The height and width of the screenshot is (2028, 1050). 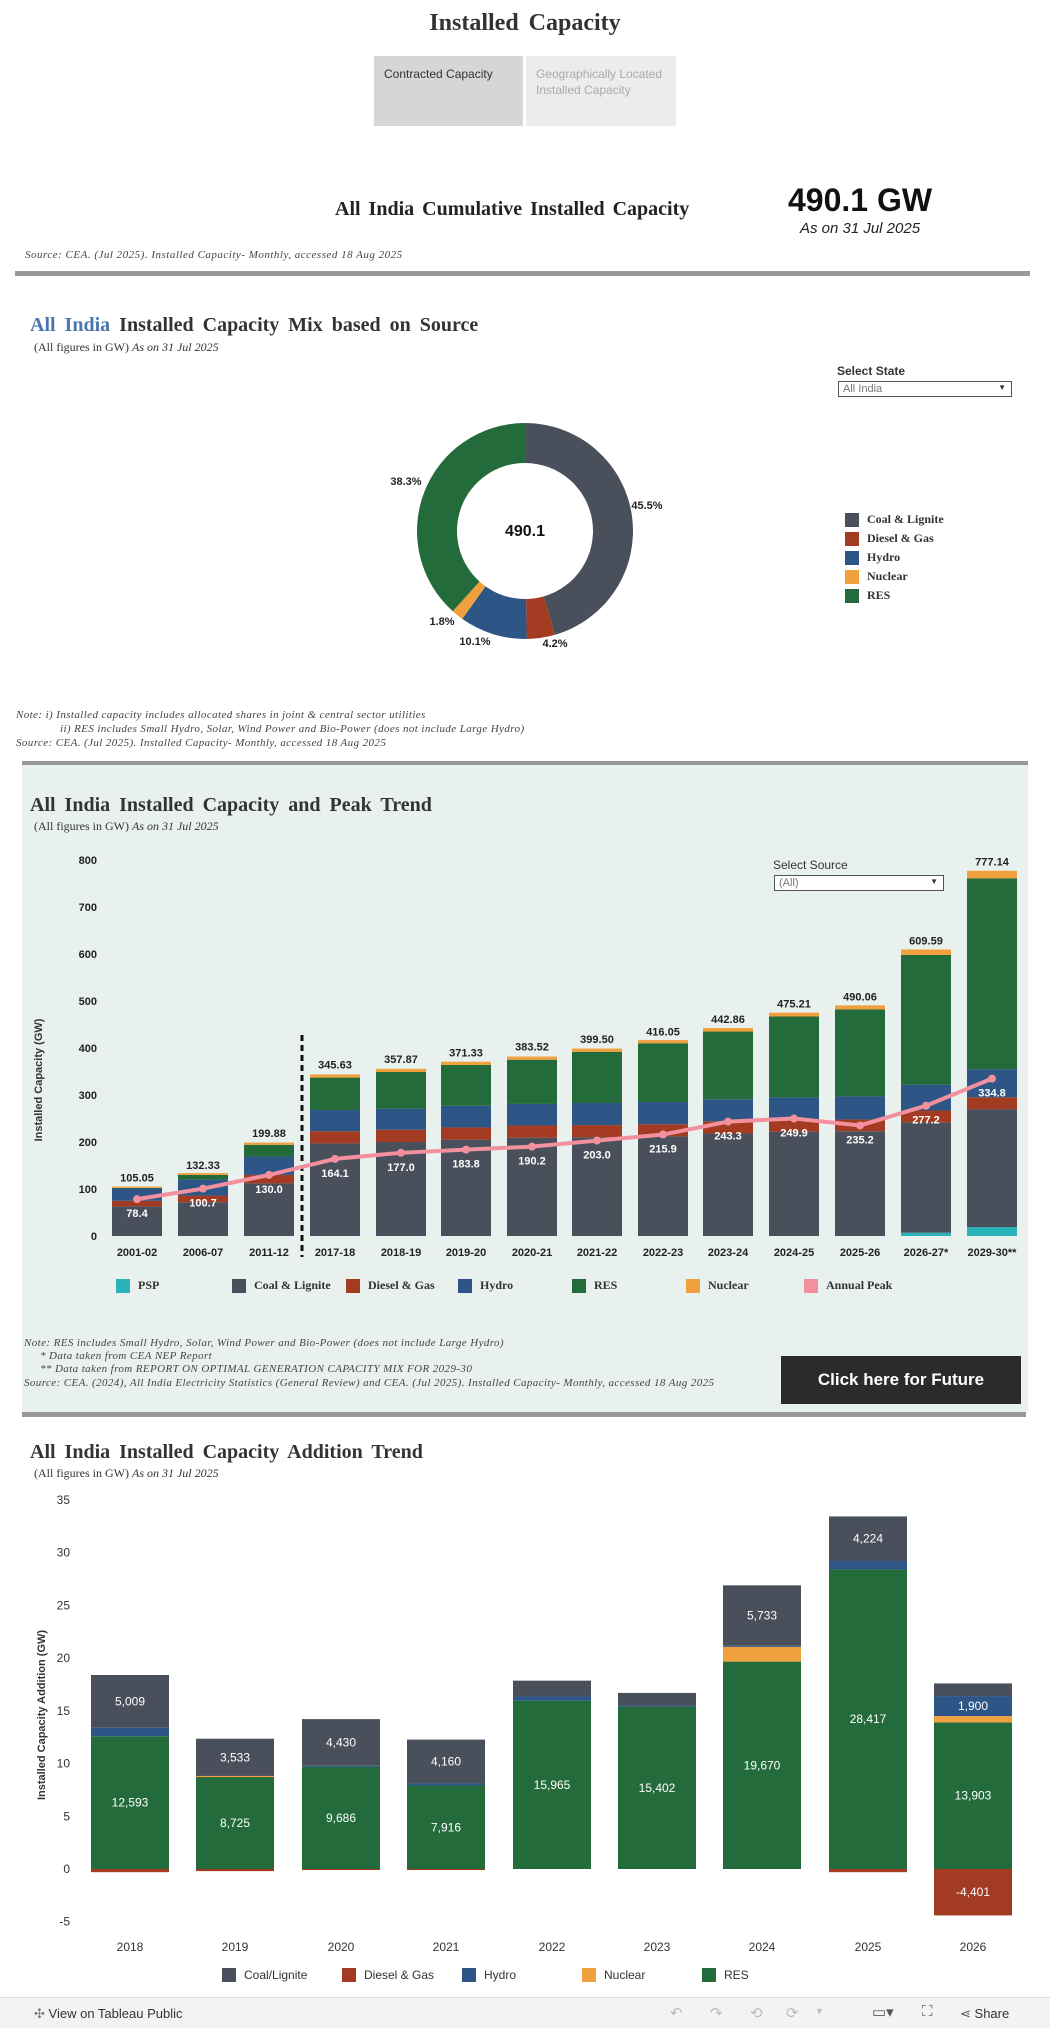 What do you see at coordinates (717, 1285) in the screenshot?
I see `trend-legend-item: Nuclear` at bounding box center [717, 1285].